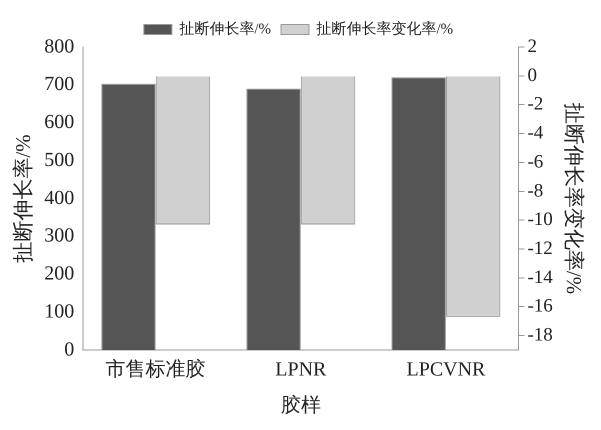 The image size is (601, 430). What do you see at coordinates (59, 235) in the screenshot?
I see `y-tick-label: 300` at bounding box center [59, 235].